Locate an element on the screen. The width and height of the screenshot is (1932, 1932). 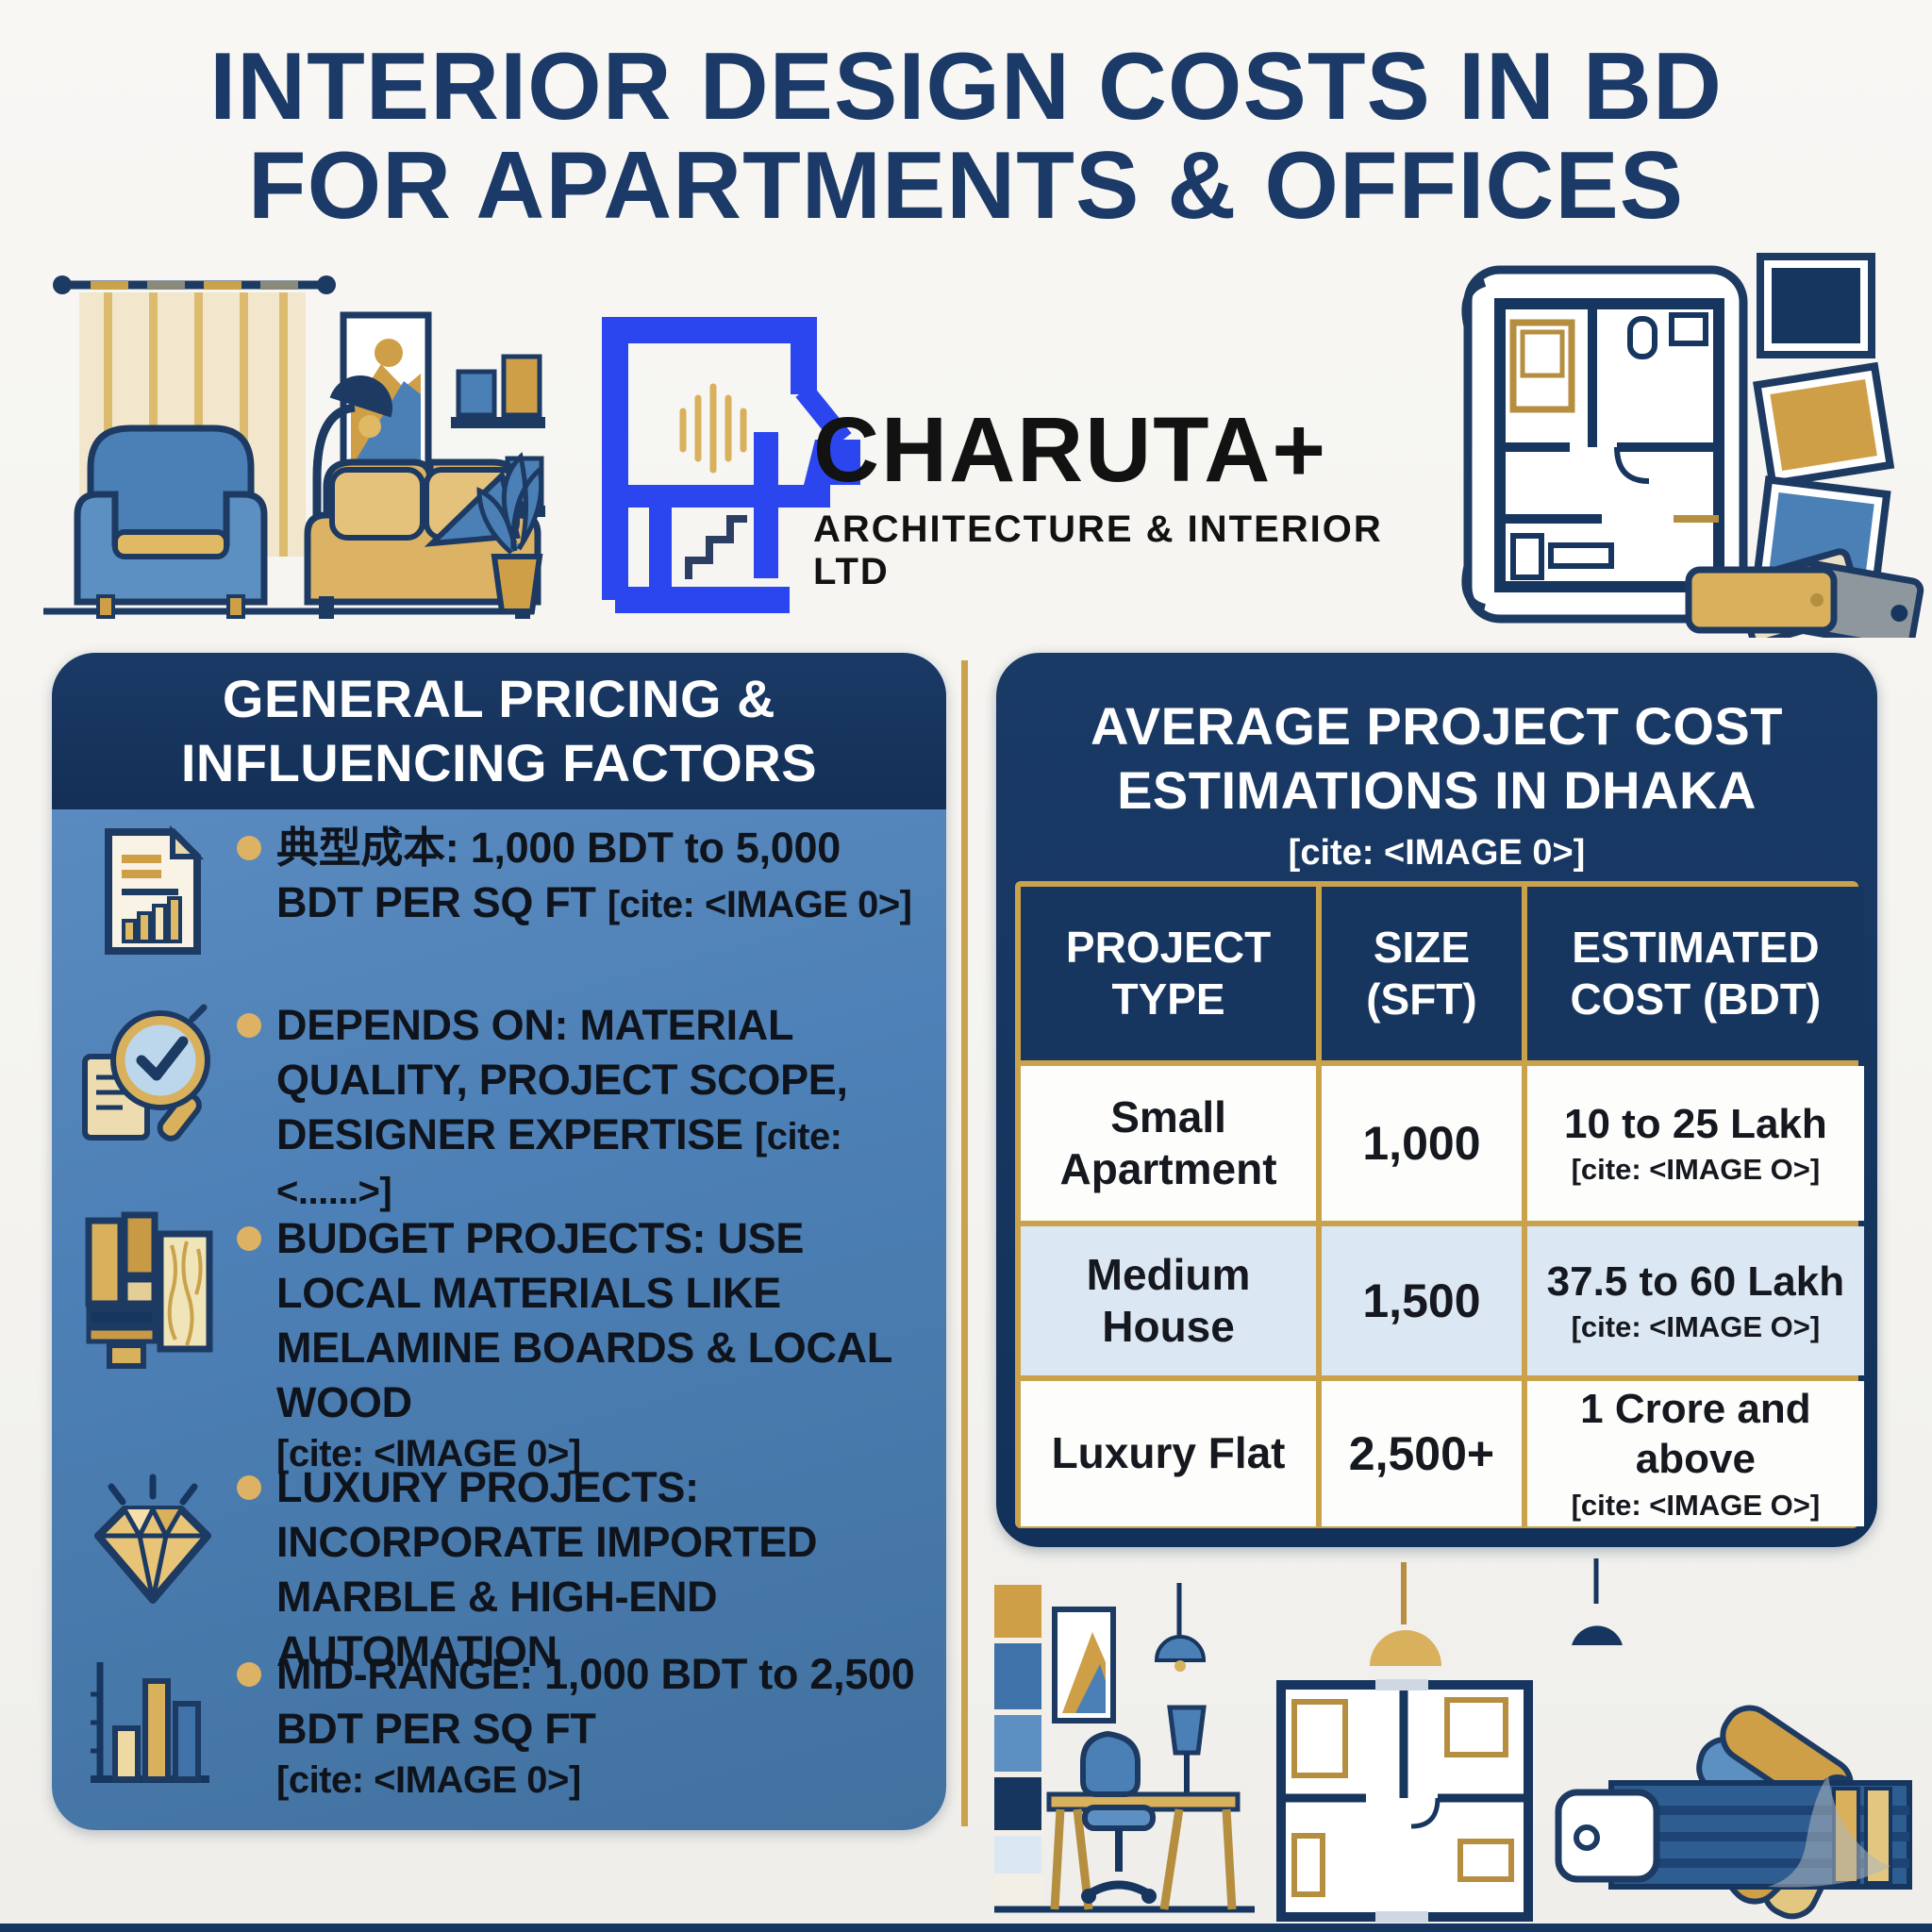
table-cell-cost: 1 Crore and above [cite: <IMAGE O>] is located at coordinates (1695, 1454).